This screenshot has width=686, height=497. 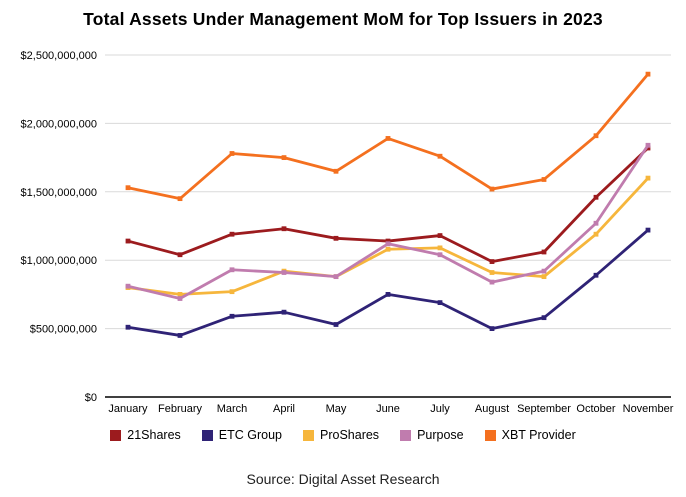 What do you see at coordinates (232, 409) in the screenshot?
I see `x-axis-tick-label: March` at bounding box center [232, 409].